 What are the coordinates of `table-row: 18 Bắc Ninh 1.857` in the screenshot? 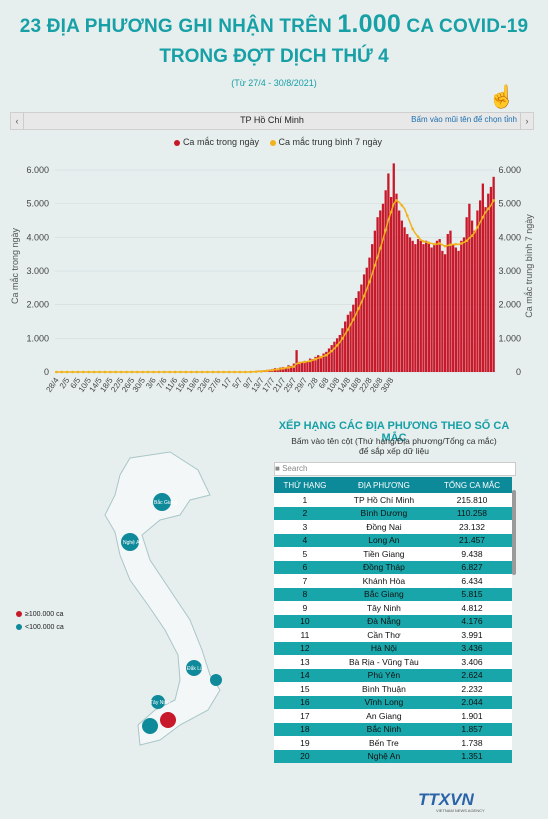 It's located at (393, 729).